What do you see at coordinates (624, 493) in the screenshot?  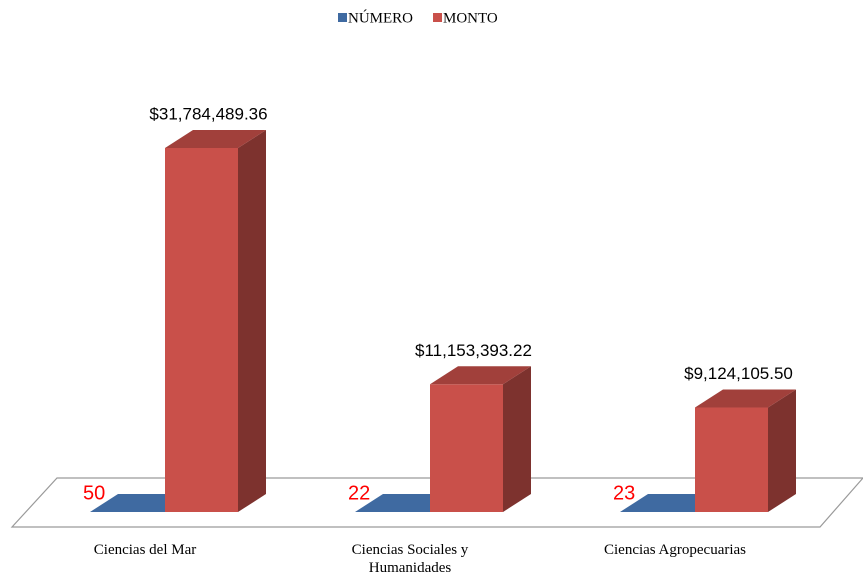 I see `data-label: 23` at bounding box center [624, 493].